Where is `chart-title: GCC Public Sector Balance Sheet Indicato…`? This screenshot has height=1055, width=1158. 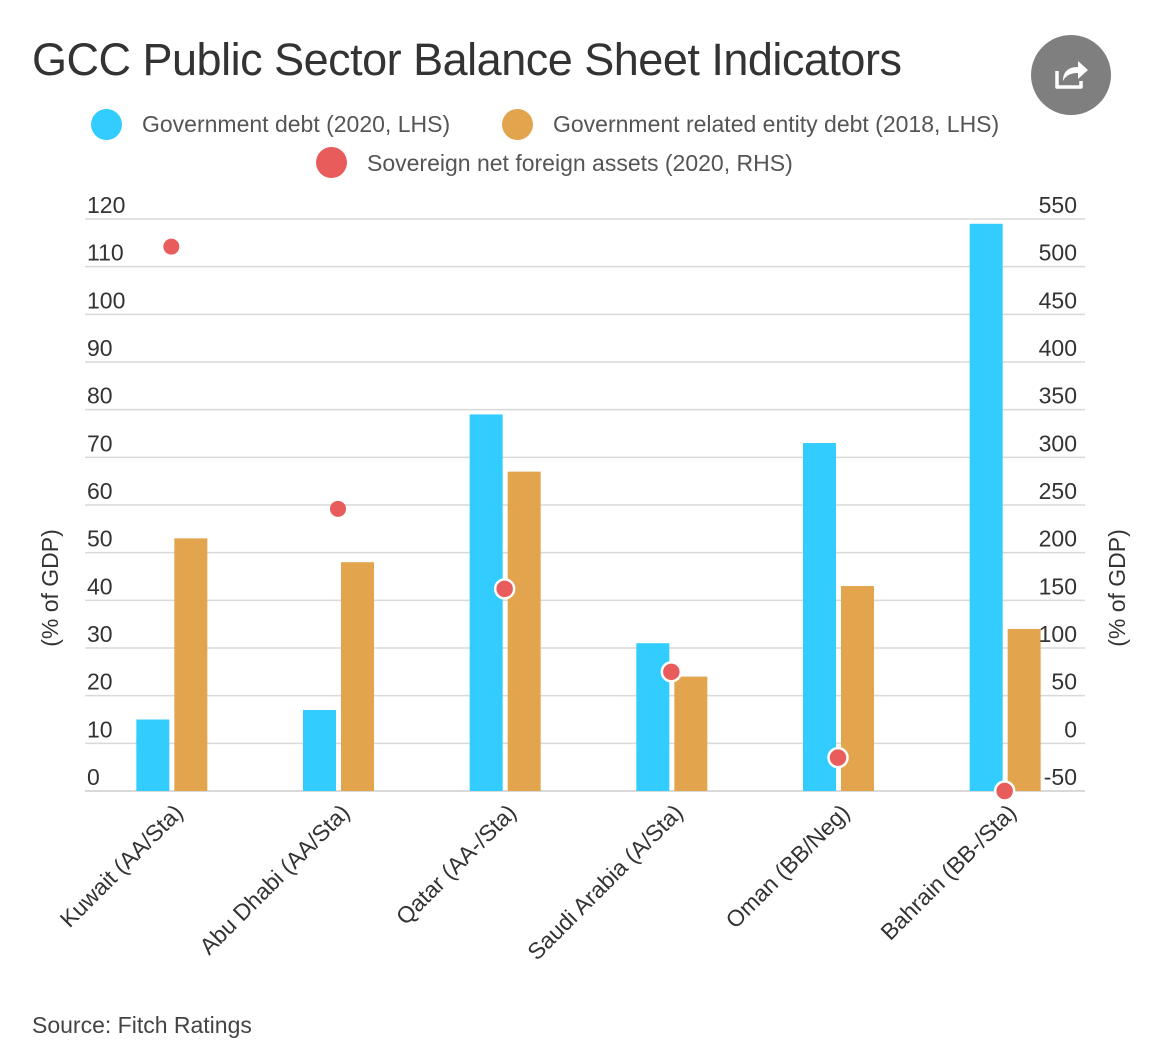 chart-title: GCC Public Sector Balance Sheet Indicato… is located at coordinates (467, 59).